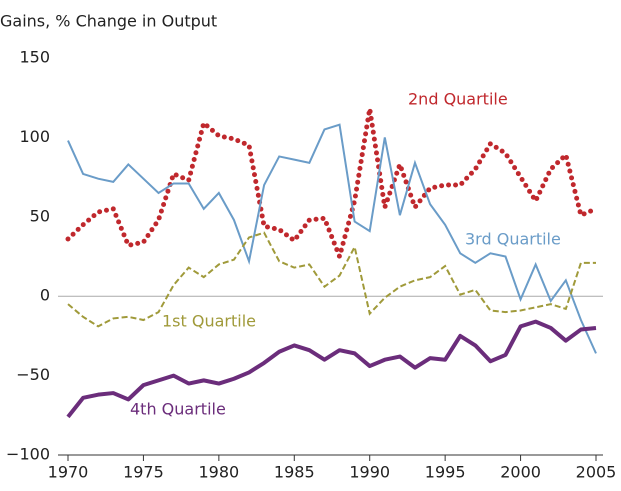  I want to click on y-tick-label: −50, so click(33, 374).